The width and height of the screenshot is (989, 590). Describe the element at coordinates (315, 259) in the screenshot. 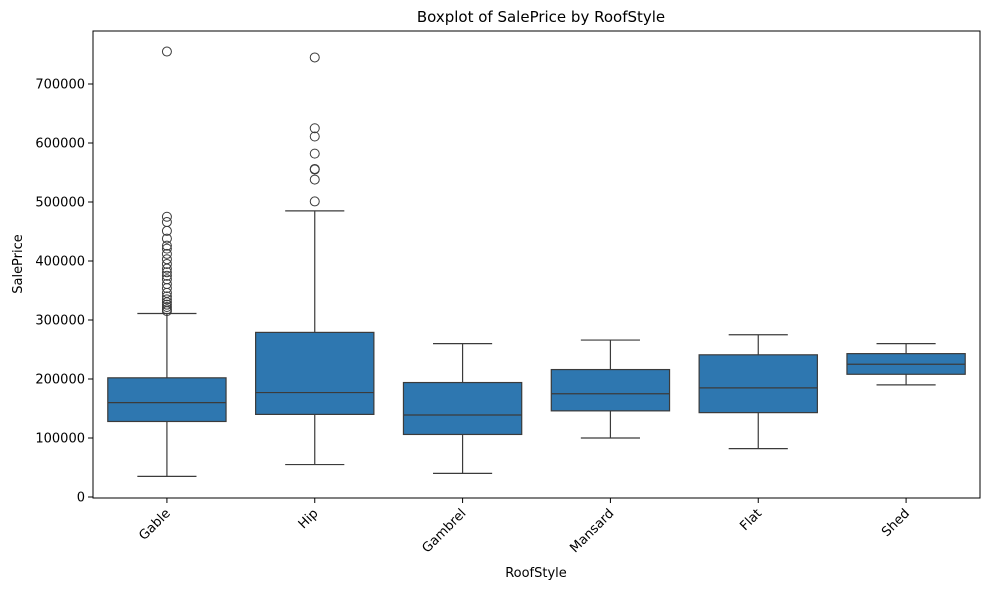

I see `box-hip` at that location.